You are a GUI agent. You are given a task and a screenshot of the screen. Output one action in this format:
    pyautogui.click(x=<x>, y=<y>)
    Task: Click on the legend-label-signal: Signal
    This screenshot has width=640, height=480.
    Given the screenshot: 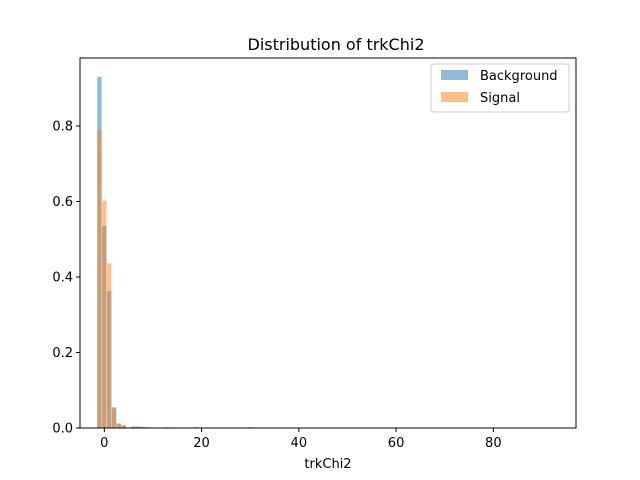 What is the action you would take?
    pyautogui.click(x=500, y=98)
    